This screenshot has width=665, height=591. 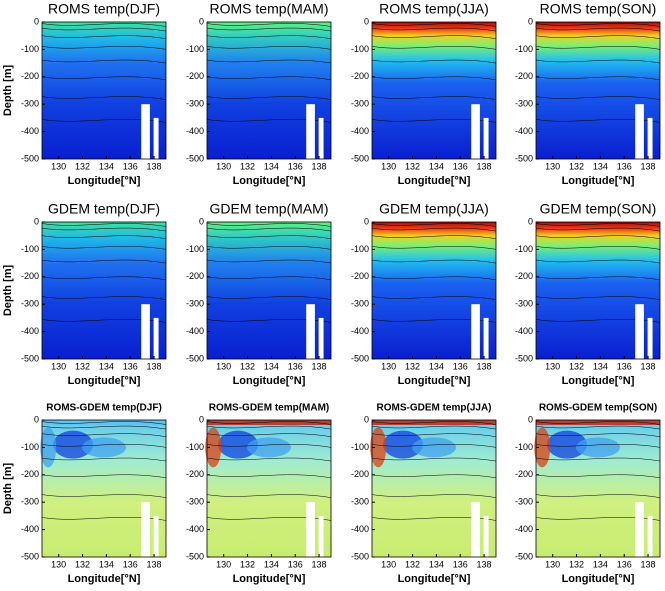 I want to click on surface-band, so click(x=598, y=422).